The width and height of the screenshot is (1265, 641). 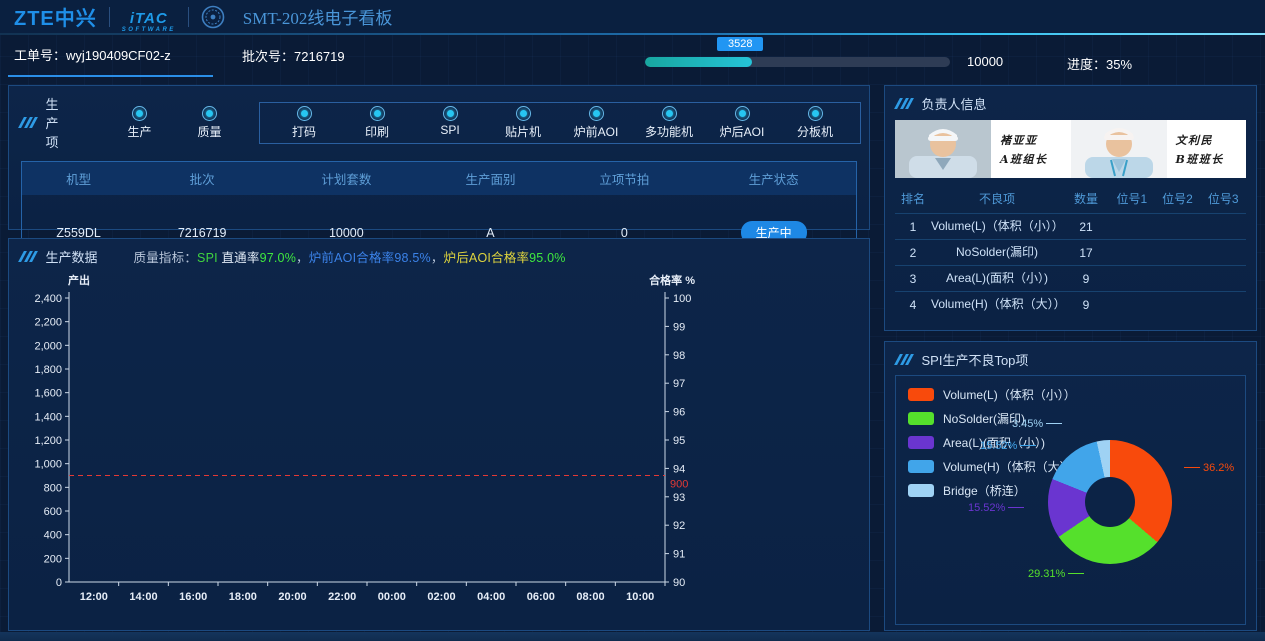 What do you see at coordinates (412, 258) in the screenshot?
I see `quality-indicator-segment: 98.5%` at bounding box center [412, 258].